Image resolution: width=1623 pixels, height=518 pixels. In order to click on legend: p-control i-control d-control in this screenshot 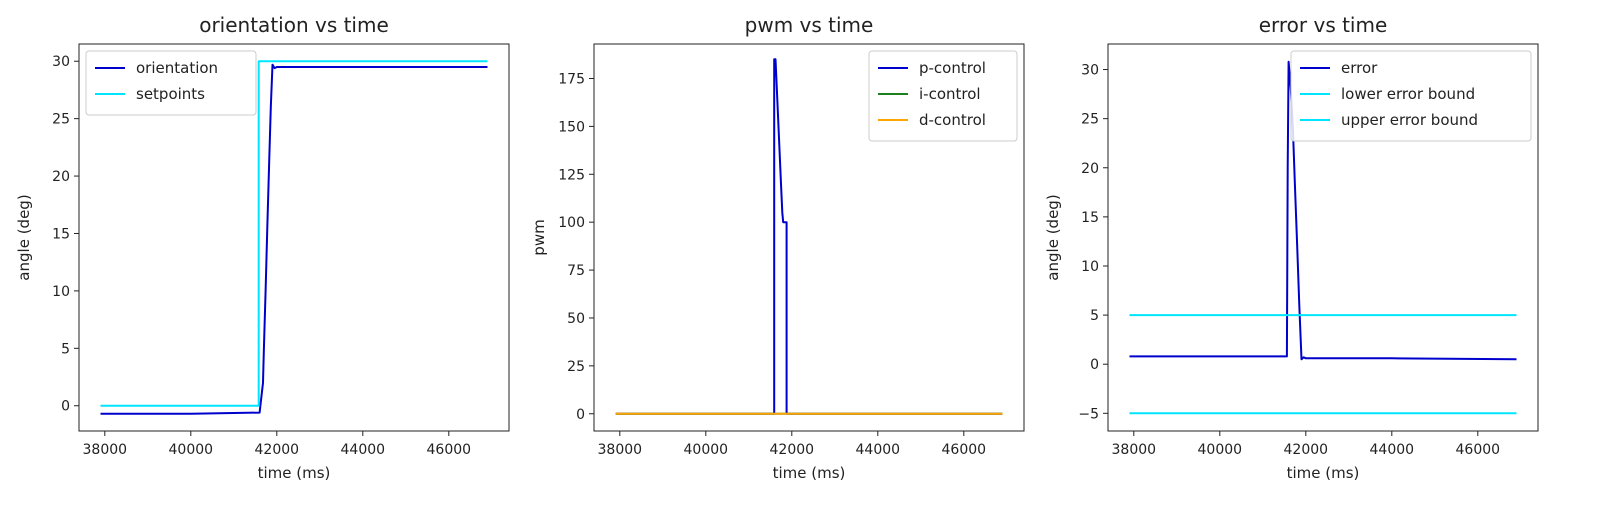, I will do `click(943, 96)`.